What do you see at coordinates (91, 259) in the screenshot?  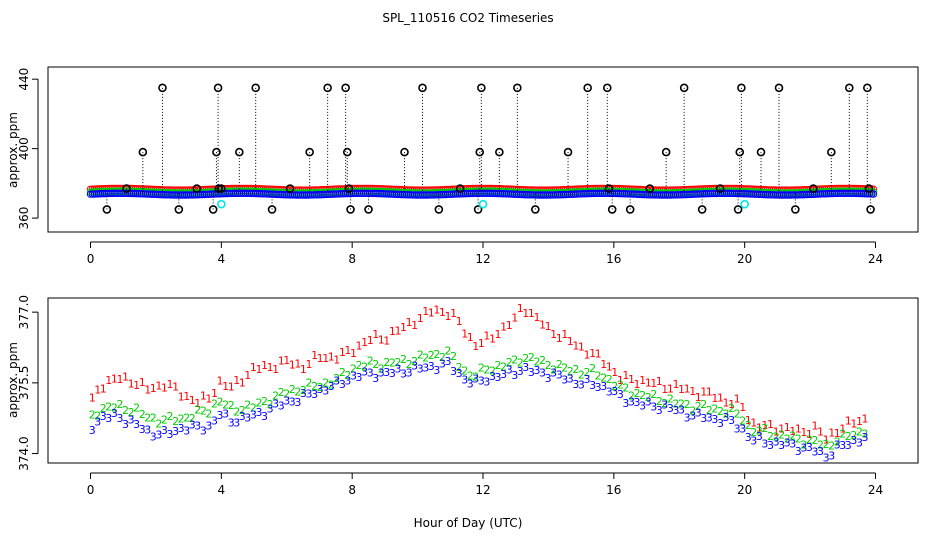 I see `x-tick-label: 0` at bounding box center [91, 259].